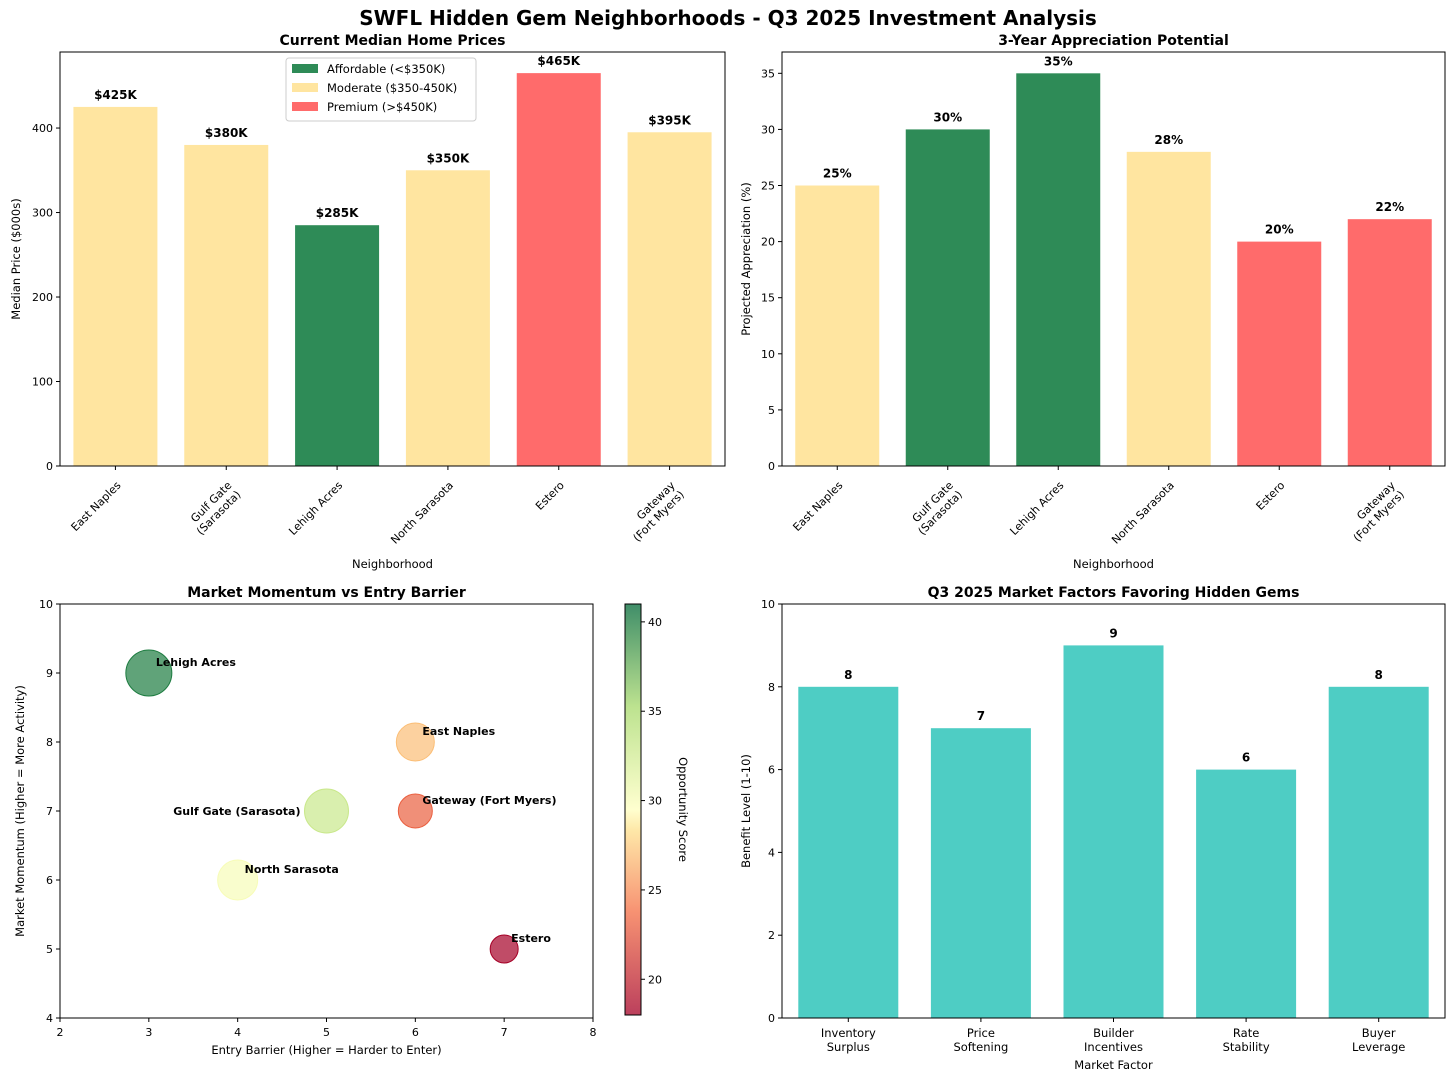  I want to click on colorbar-tick-label: 20, so click(655, 979).